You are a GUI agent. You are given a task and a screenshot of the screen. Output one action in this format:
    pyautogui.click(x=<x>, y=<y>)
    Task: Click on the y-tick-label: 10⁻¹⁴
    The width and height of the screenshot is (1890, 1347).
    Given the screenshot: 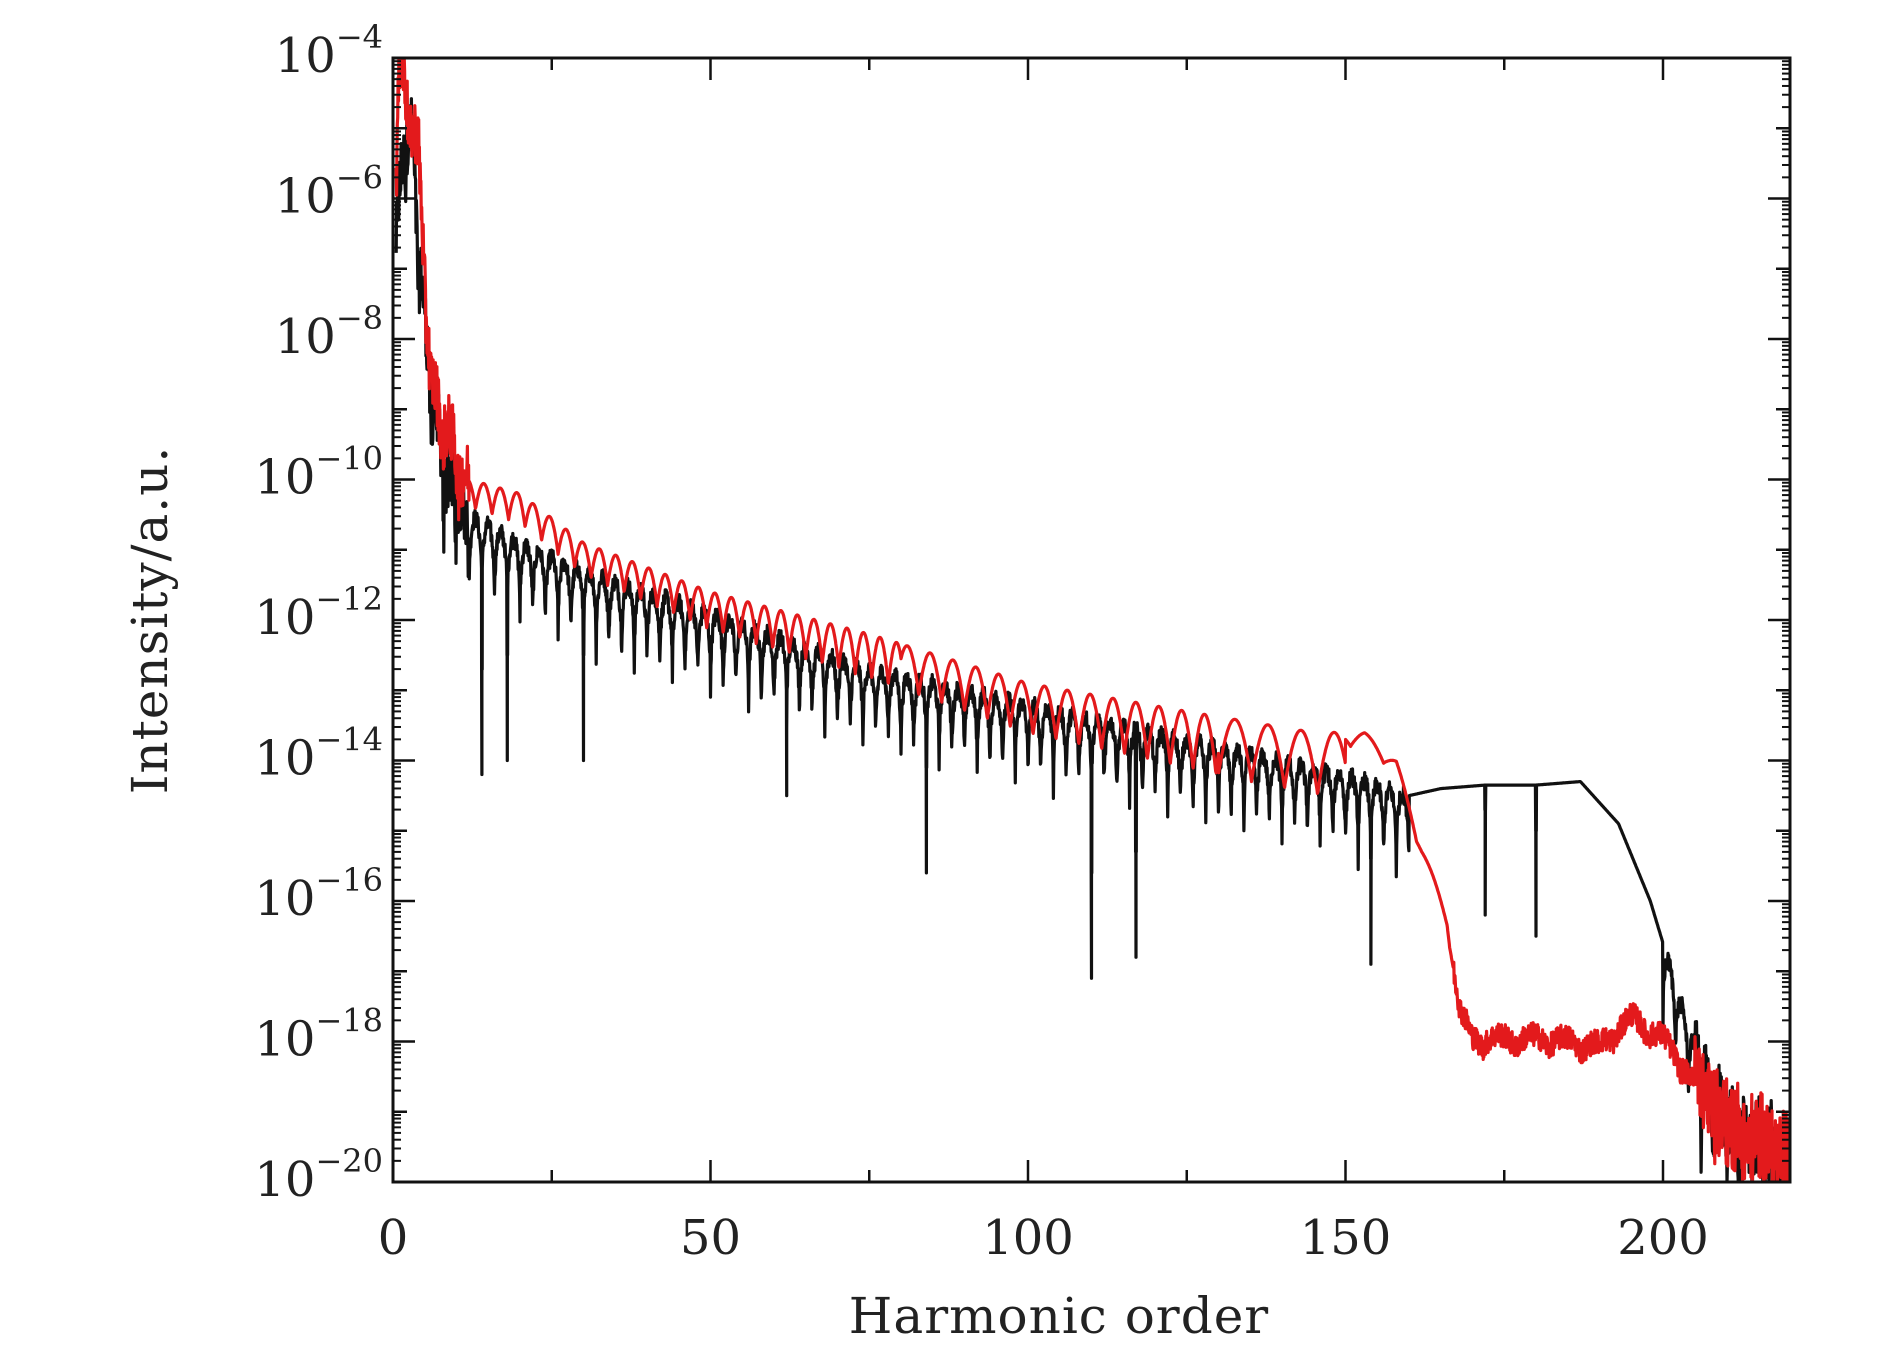 What is the action you would take?
    pyautogui.click(x=318, y=754)
    